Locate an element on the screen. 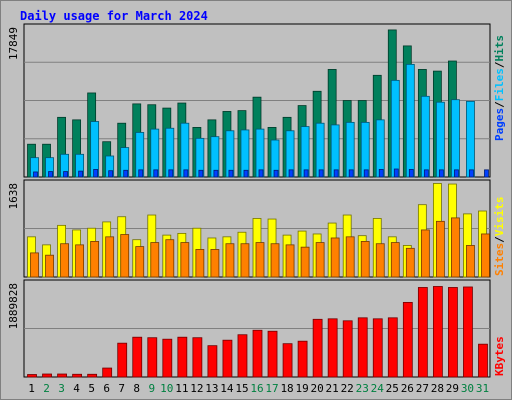  day-label-1: 1 is located at coordinates (31, 388).